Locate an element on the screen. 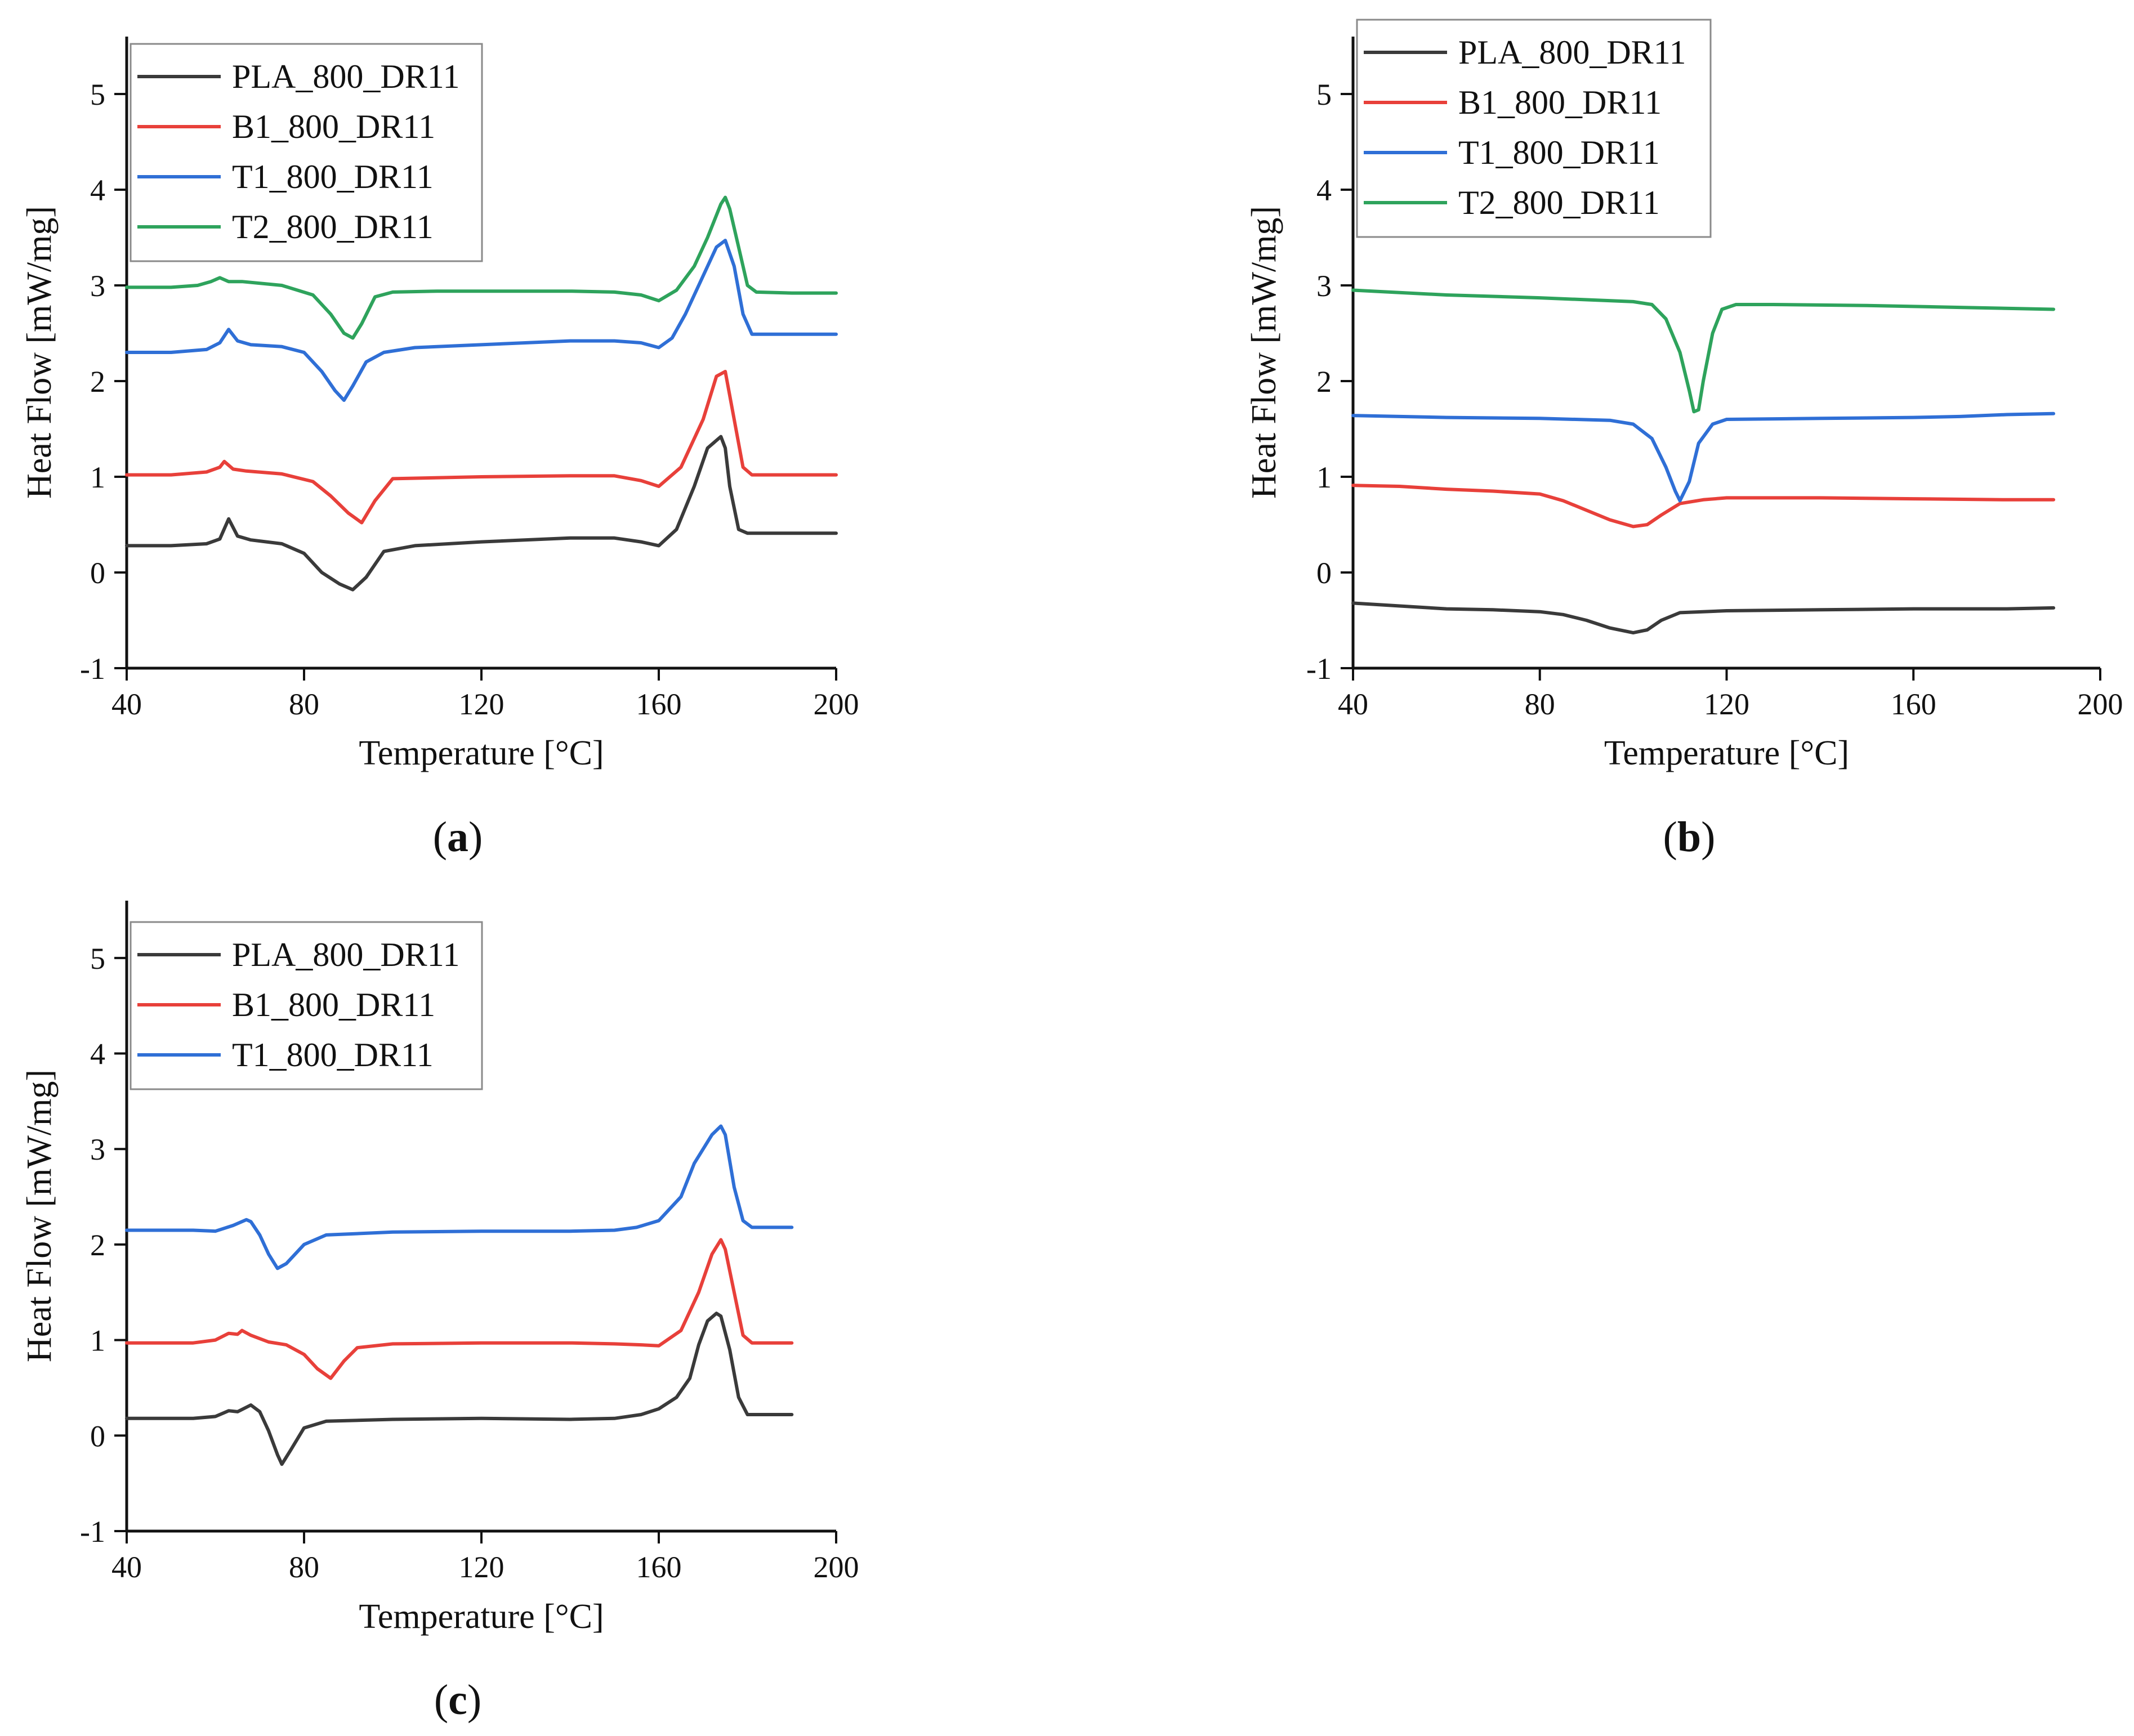  panel-caption: (c) is located at coordinates (457, 1700).